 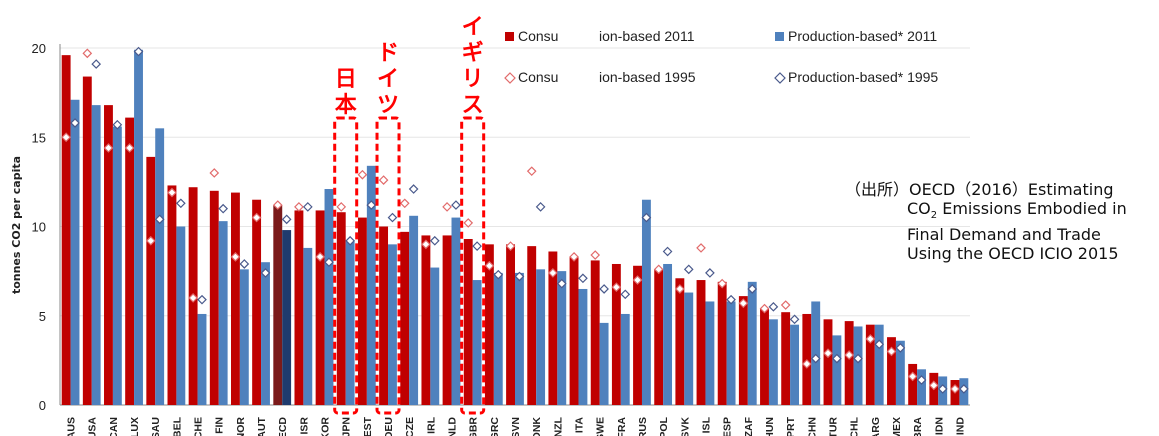 What do you see at coordinates (135, 426) in the screenshot?
I see `x-tick-label: LUX` at bounding box center [135, 426].